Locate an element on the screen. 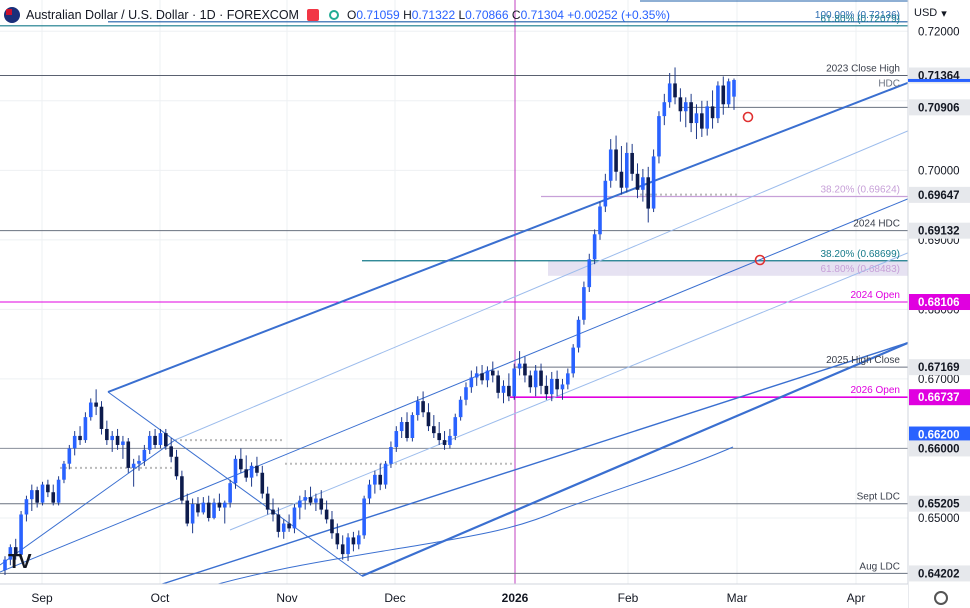 The image size is (970, 608). price-badge-label: 0.66000 is located at coordinates (939, 449).